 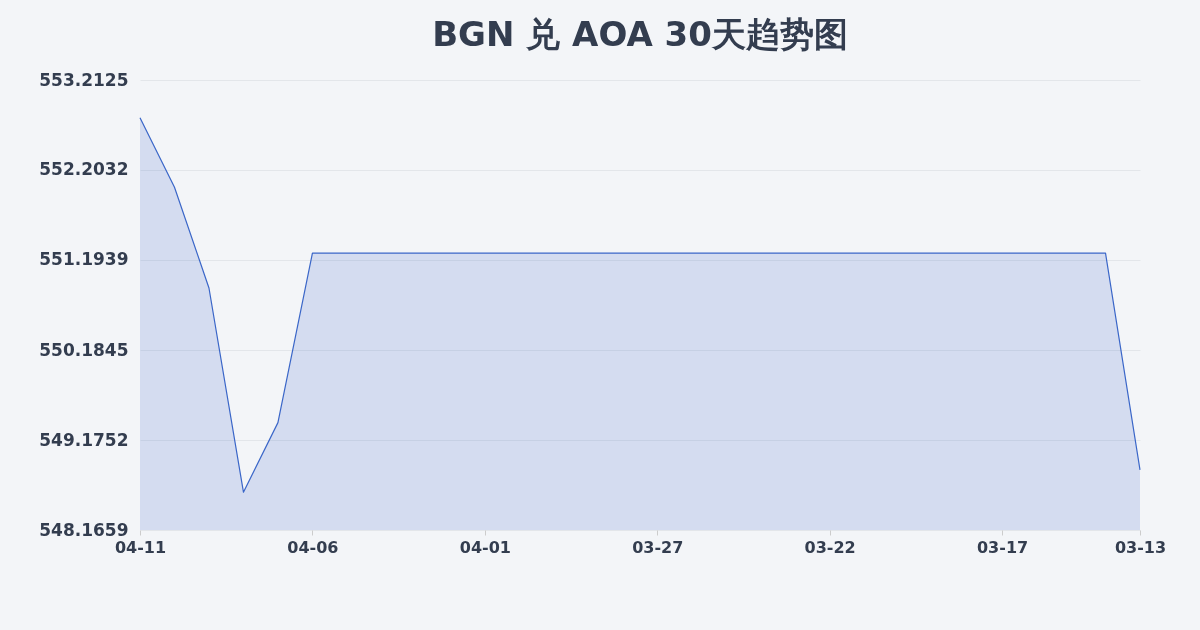 I want to click on x-tick-label: 04-06, so click(x=313, y=547).